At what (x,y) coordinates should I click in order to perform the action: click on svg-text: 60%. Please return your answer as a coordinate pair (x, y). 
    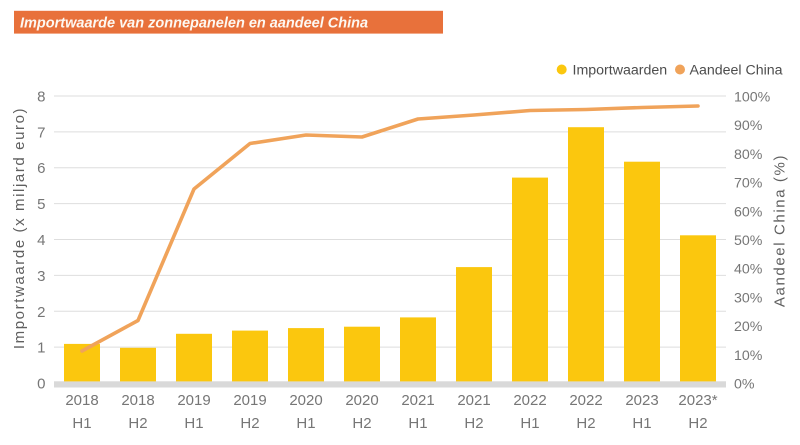
    Looking at the image, I should click on (748, 212).